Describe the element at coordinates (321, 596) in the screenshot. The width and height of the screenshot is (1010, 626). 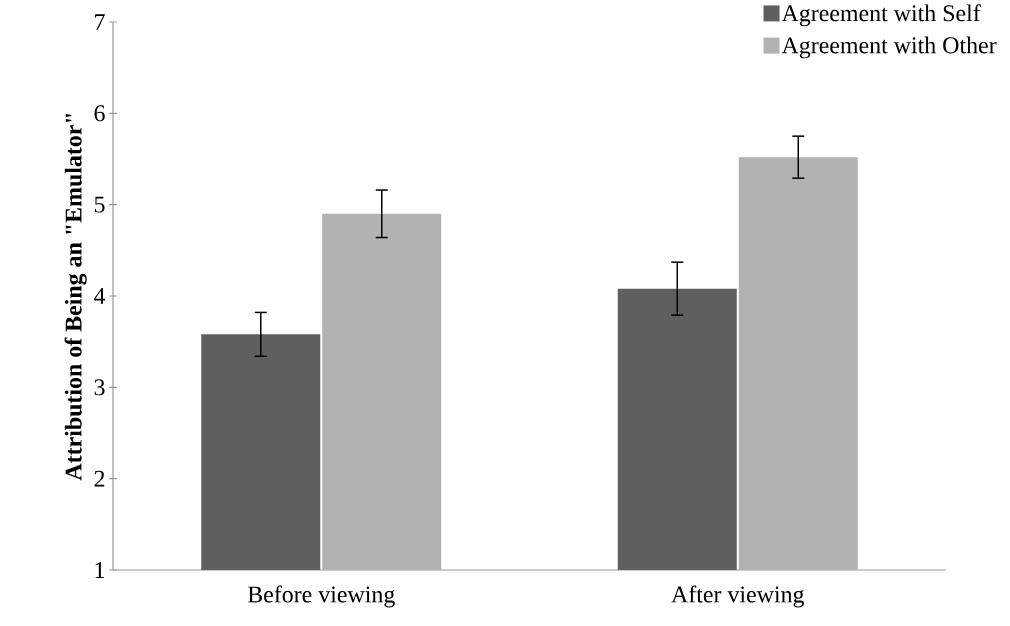
I see `x-tick-label: Before viewing` at that location.